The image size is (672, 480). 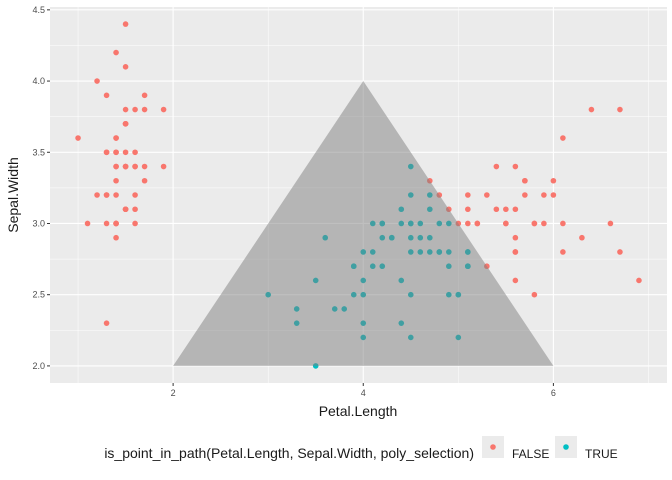 I want to click on legend-marker-true, so click(x=566, y=447).